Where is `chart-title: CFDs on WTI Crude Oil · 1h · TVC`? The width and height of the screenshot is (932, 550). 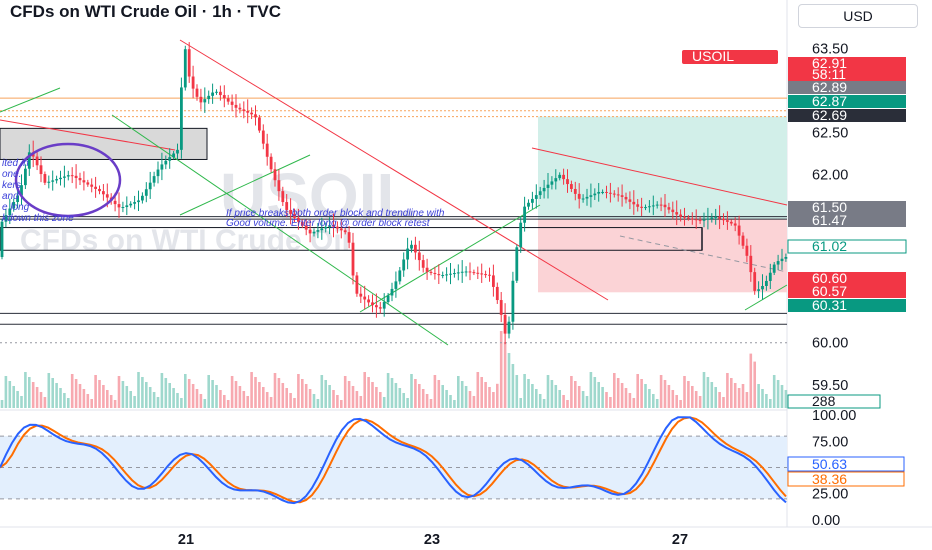 chart-title: CFDs on WTI Crude Oil · 1h · TVC is located at coordinates (146, 11).